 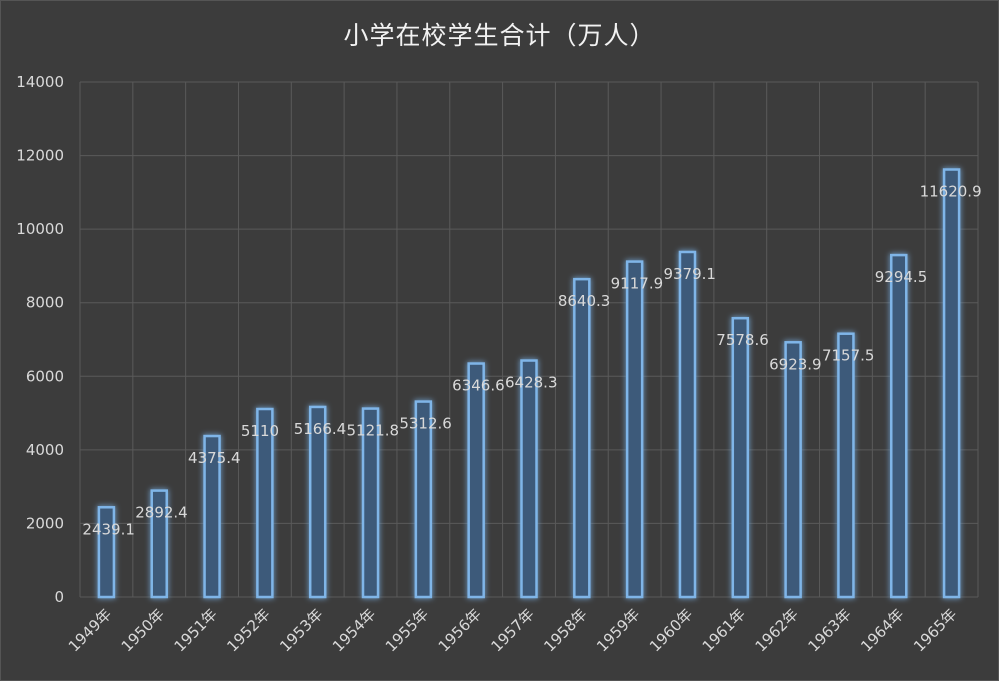 What do you see at coordinates (565, 630) in the screenshot?
I see `x-tick-label: 1958年` at bounding box center [565, 630].